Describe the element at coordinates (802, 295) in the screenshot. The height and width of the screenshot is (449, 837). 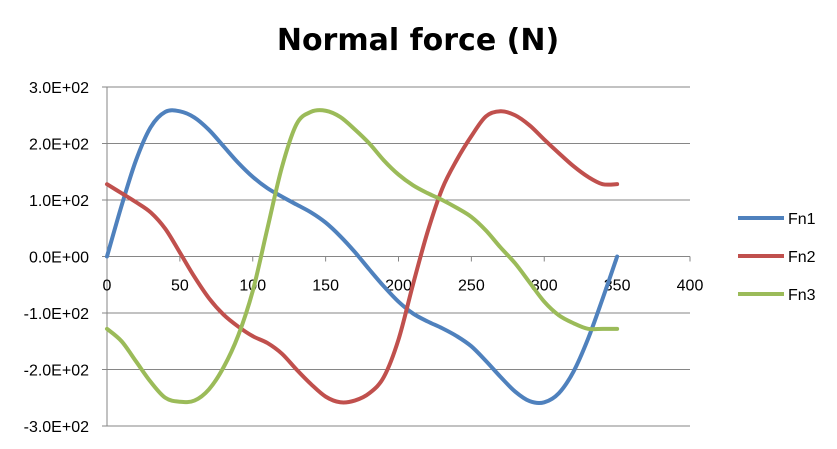
I see `legend-label-fn3: Fn3` at that location.